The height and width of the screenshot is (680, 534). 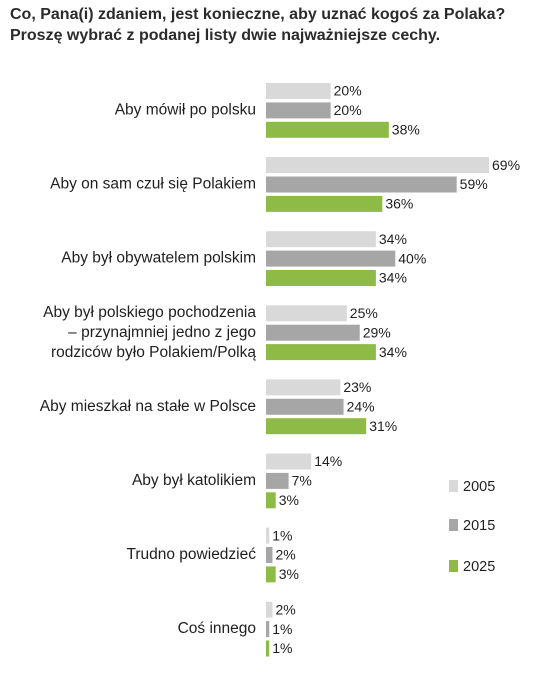 What do you see at coordinates (474, 184) in the screenshot?
I see `value-label-2015: 59%` at bounding box center [474, 184].